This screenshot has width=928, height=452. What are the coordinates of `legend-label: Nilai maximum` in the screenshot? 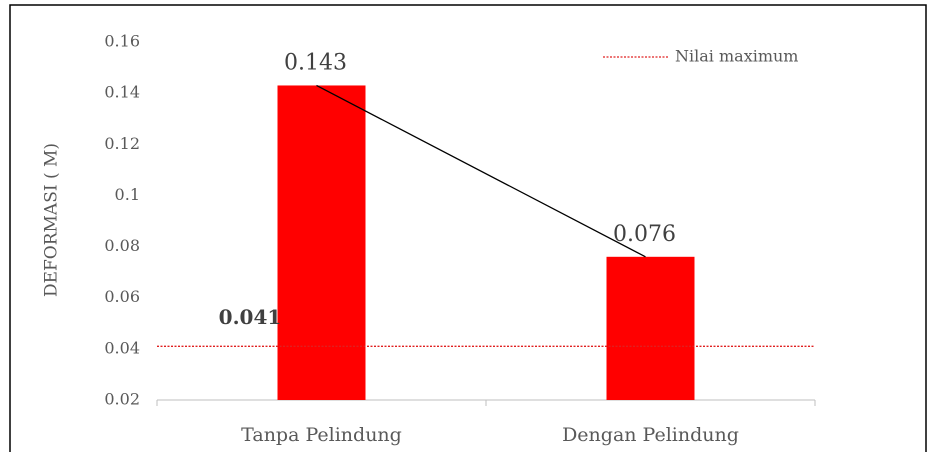 It's located at (736, 56).